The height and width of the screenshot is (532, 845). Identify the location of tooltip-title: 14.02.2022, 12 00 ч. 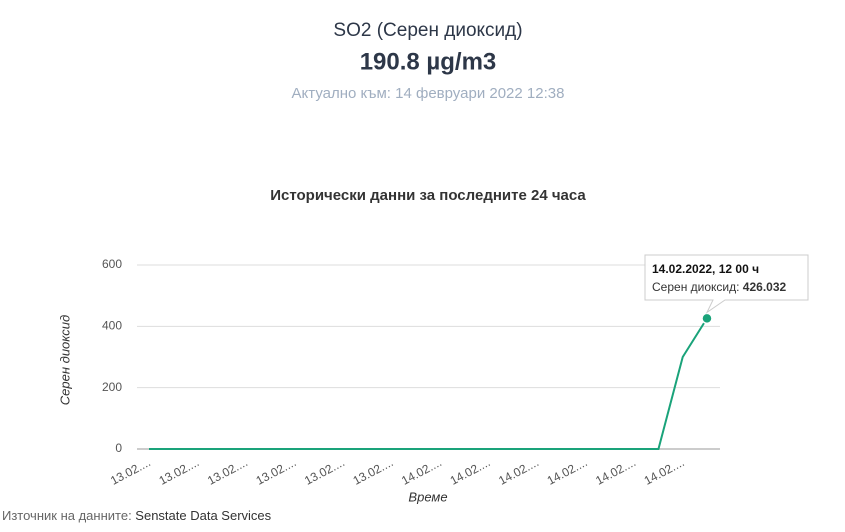
(705, 269).